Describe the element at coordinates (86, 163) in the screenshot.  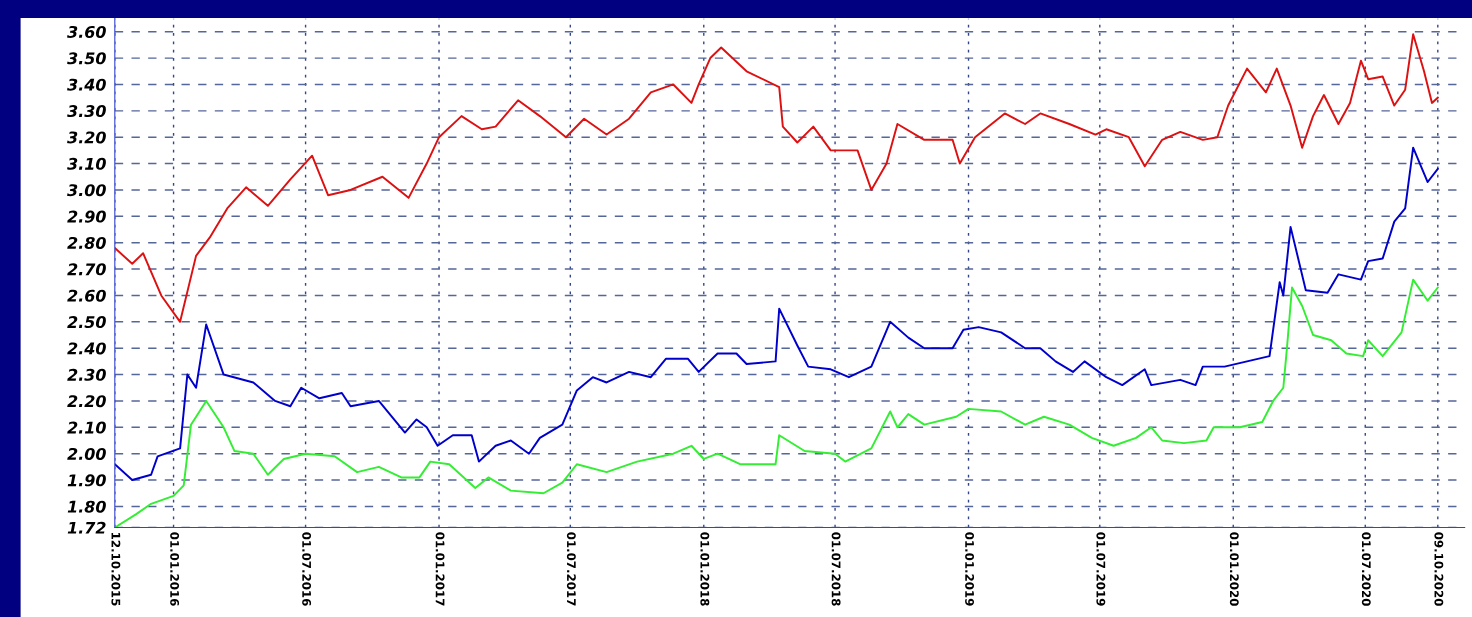
I see `y-tick-label: 3.10` at that location.